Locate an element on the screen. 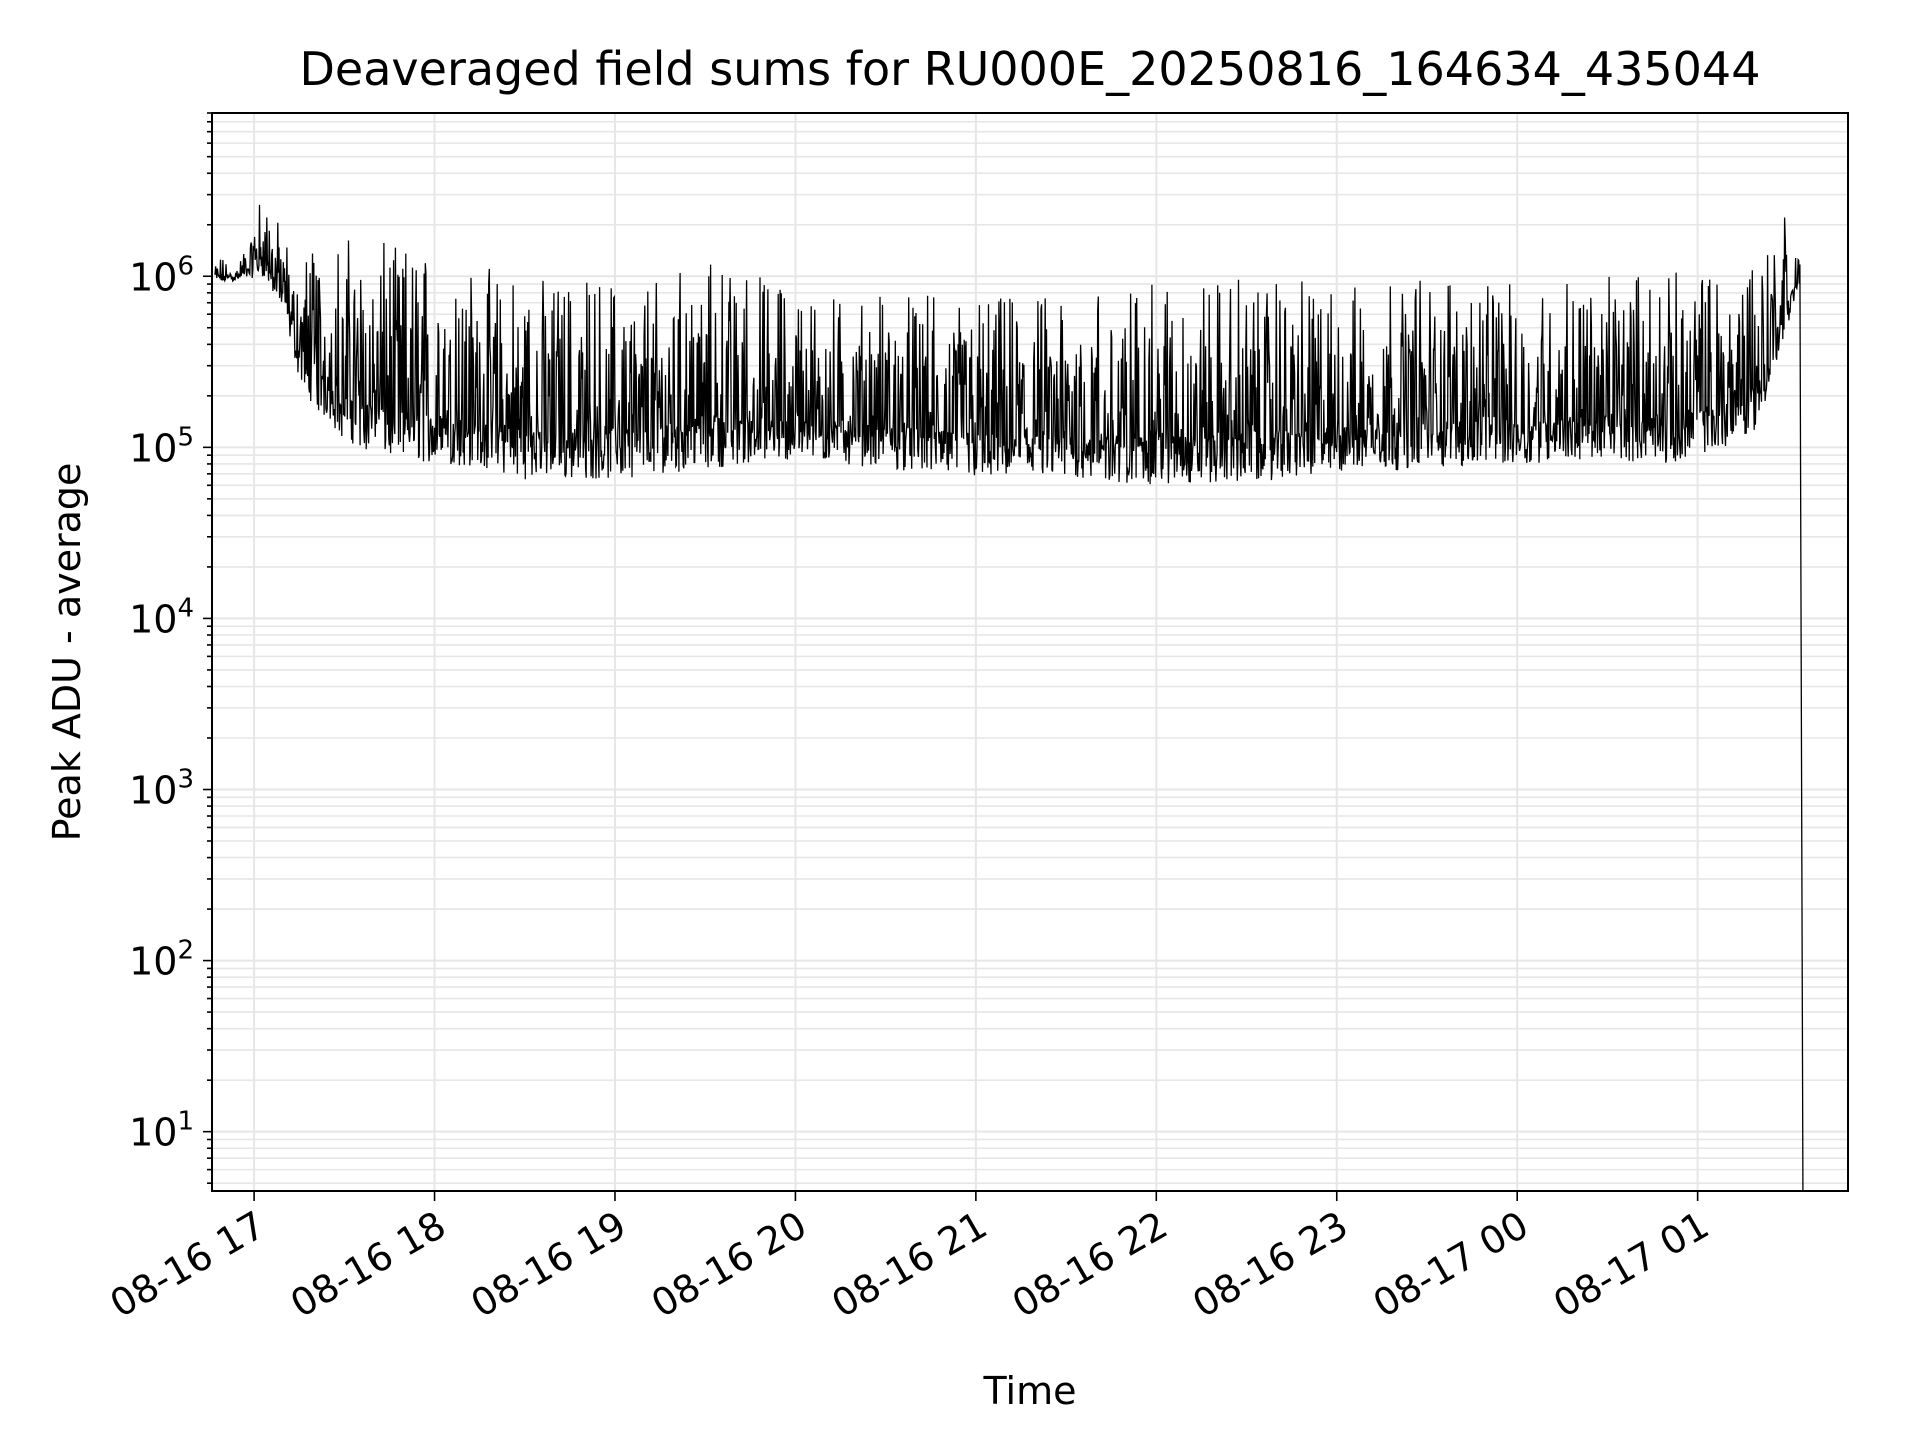 This screenshot has height=1440, width=1920. x-axis-label: Time is located at coordinates (1030, 1391).